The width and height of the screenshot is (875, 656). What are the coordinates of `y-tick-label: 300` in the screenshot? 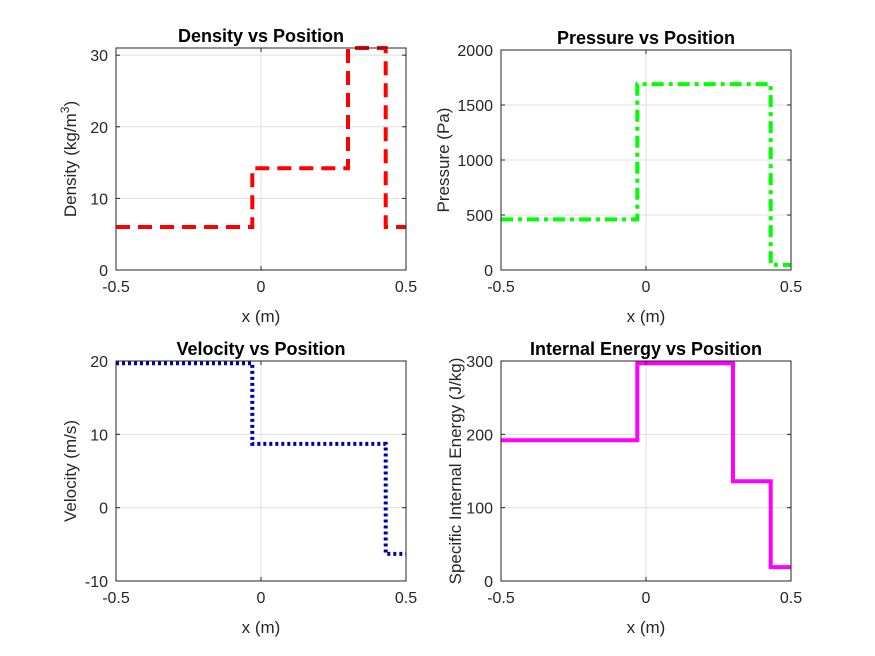 It's located at (479, 362).